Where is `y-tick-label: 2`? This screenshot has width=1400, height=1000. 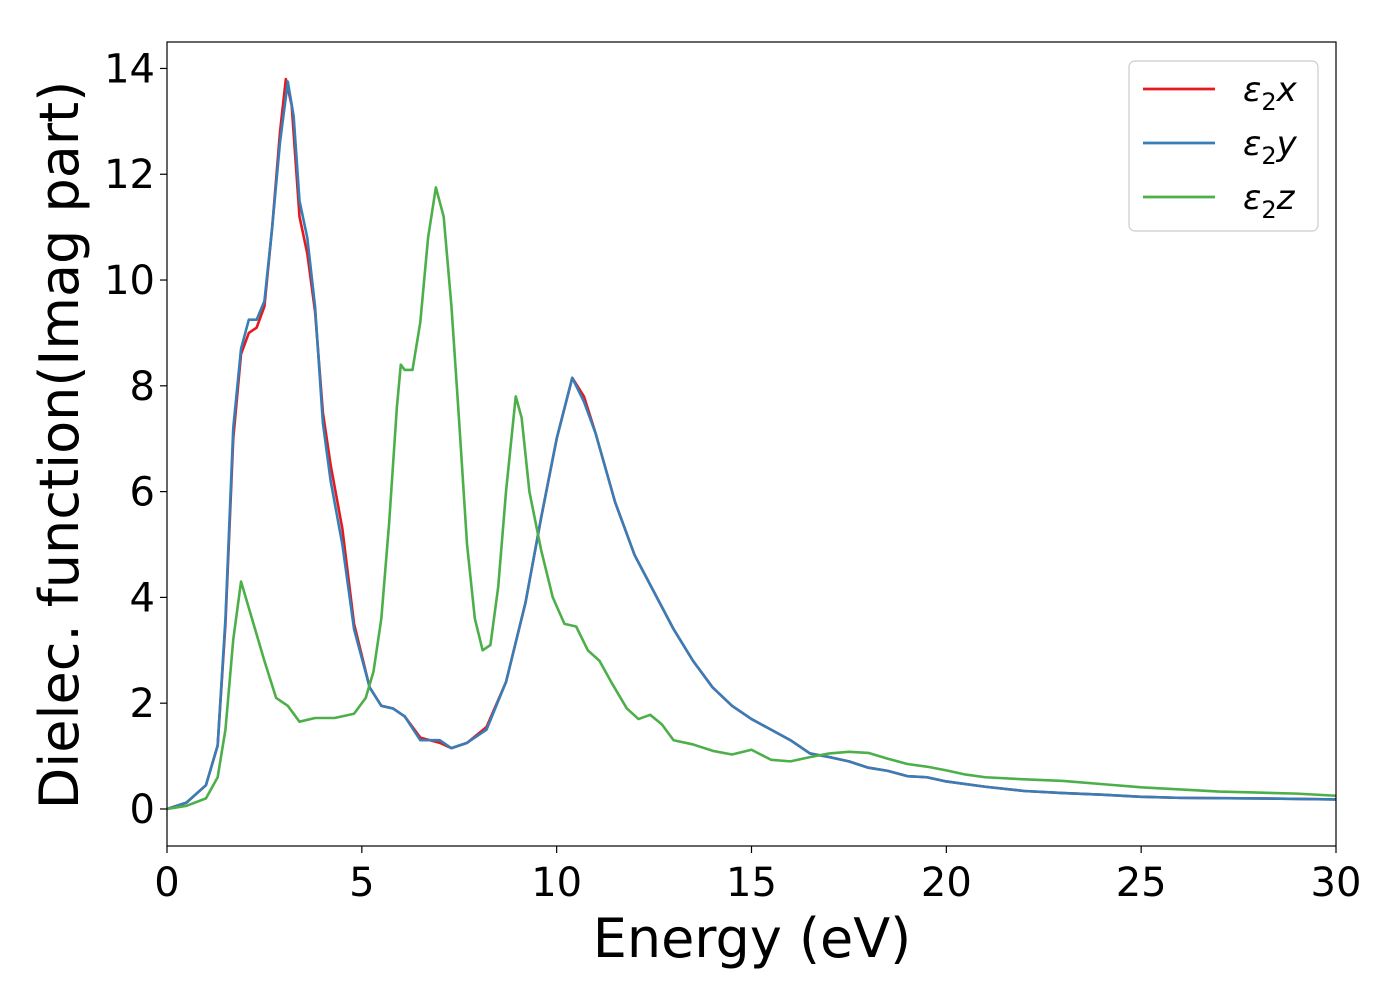
y-tick-label: 2 is located at coordinates (142, 704).